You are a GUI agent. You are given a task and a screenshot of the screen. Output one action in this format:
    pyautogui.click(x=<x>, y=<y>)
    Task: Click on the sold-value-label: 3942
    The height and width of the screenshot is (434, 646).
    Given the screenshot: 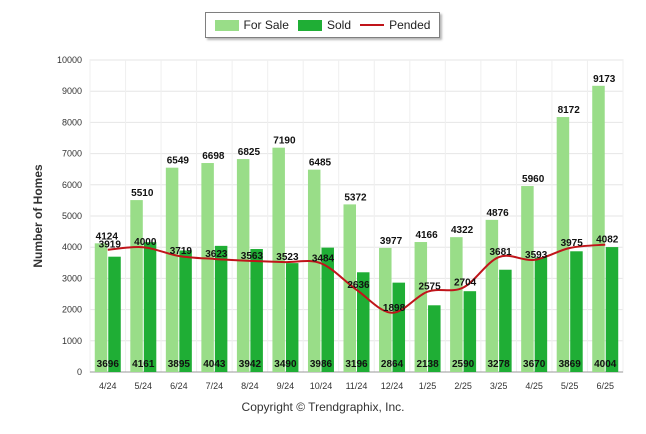 What is the action you would take?
    pyautogui.click(x=250, y=364)
    